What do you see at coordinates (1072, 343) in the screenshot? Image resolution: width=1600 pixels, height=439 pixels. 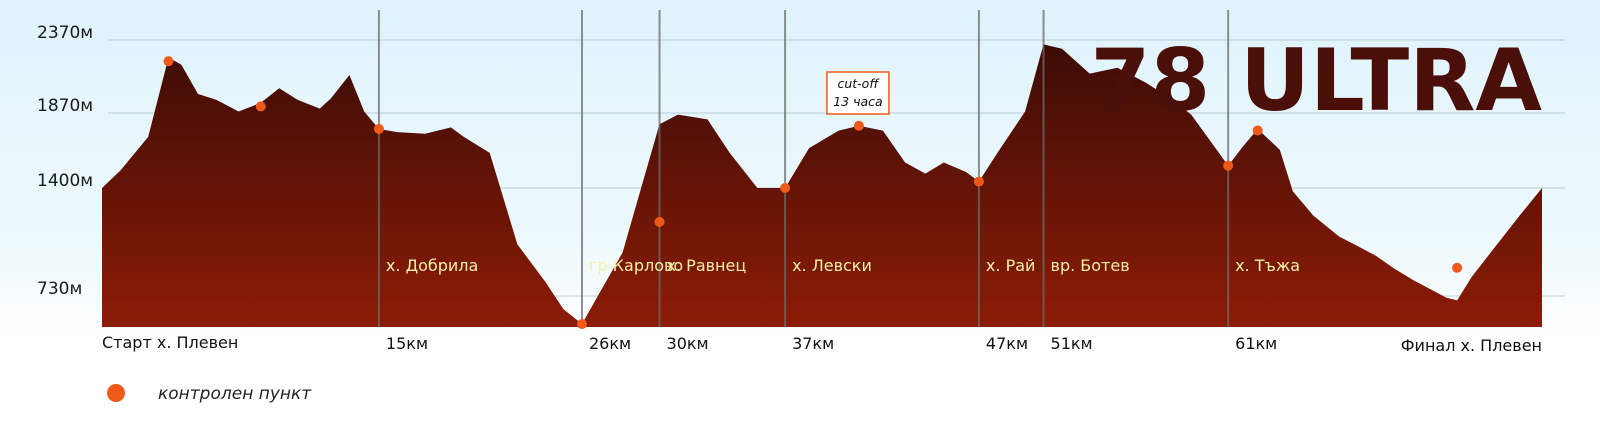 I see `x-tick-label: 51км` at bounding box center [1072, 343].